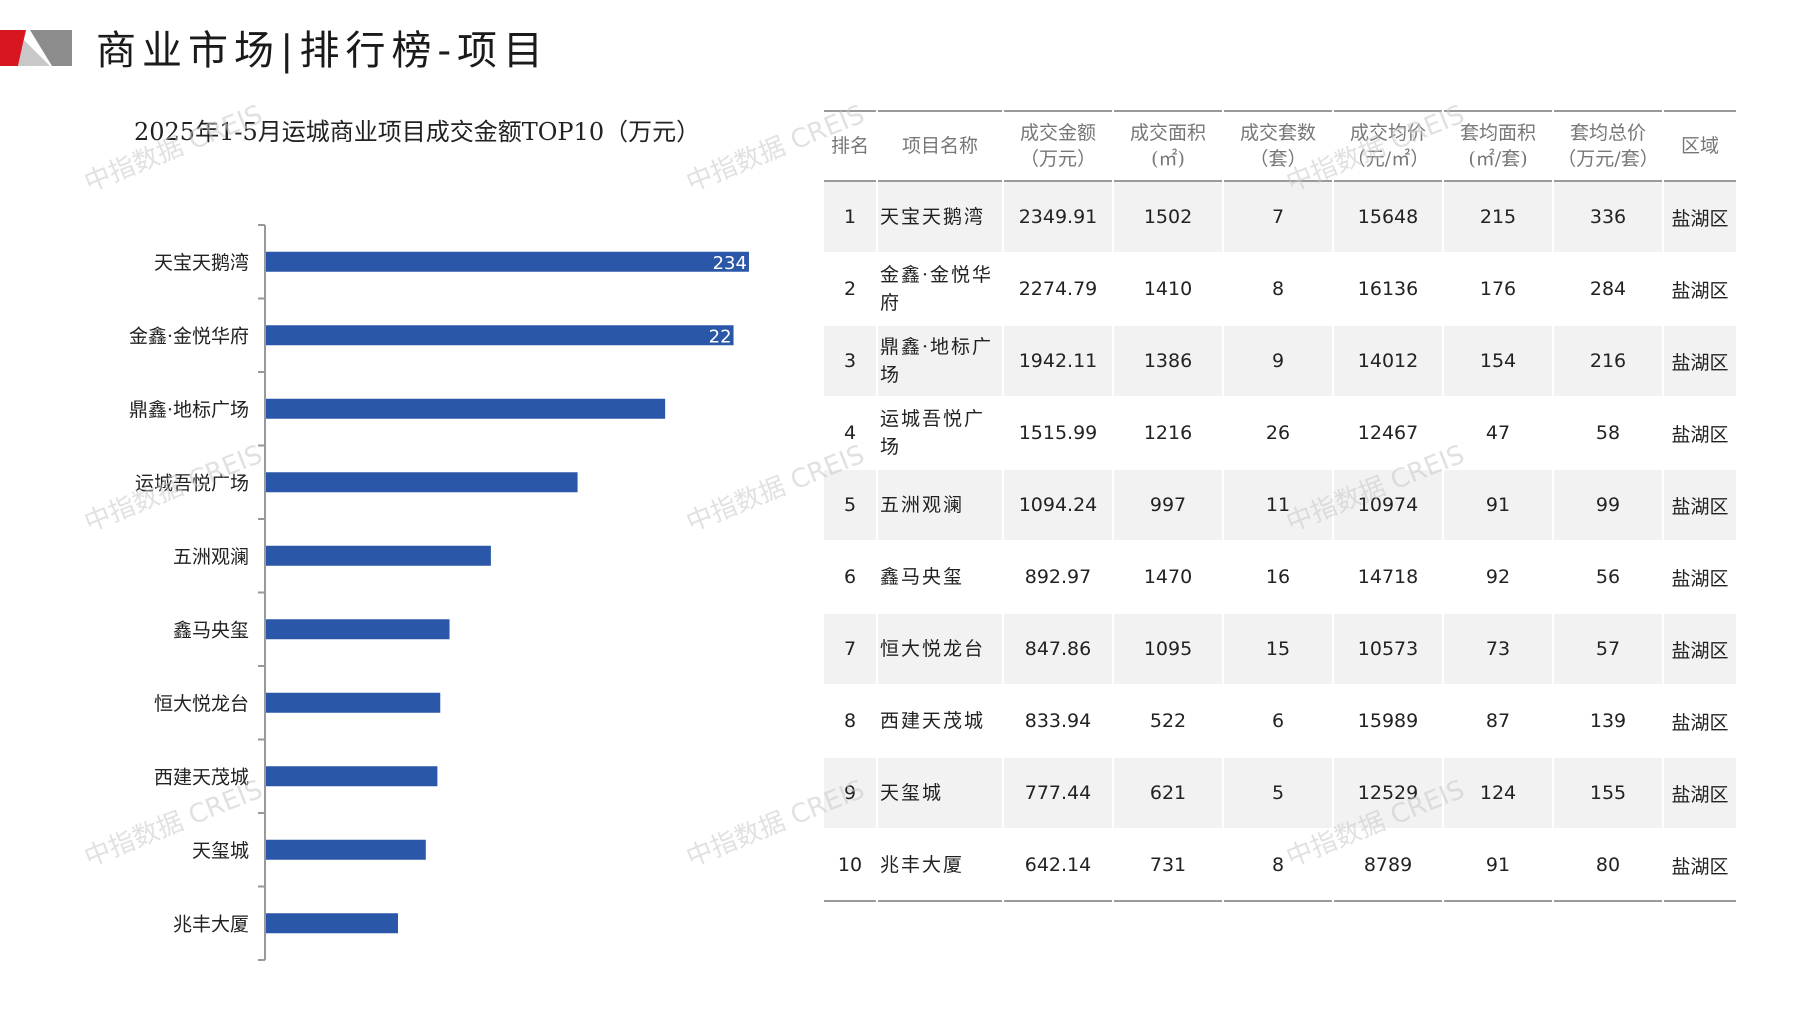 Image resolution: width=1797 pixels, height=1010 pixels. What do you see at coordinates (1058, 290) in the screenshot?
I see `table-cell-amount: 2274.79` at bounding box center [1058, 290].